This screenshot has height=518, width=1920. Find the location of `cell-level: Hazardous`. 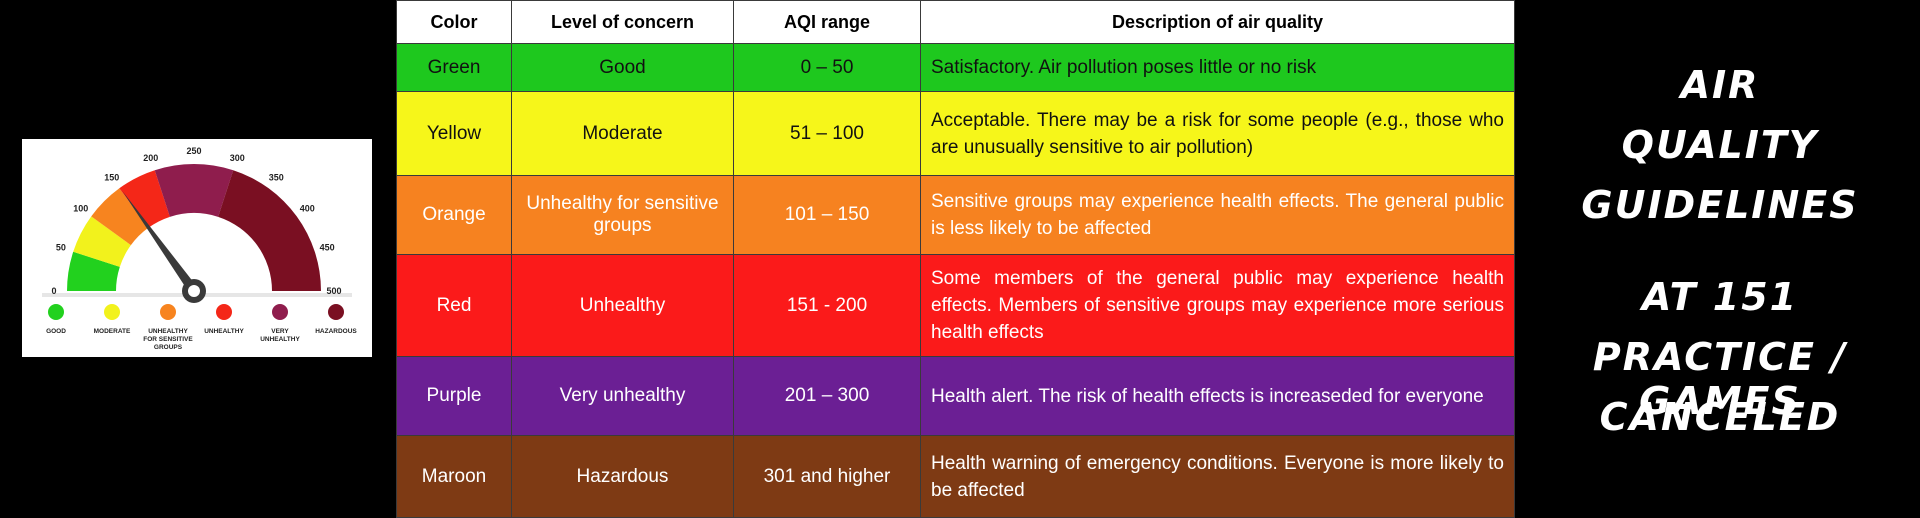

cell-level: Hazardous is located at coordinates (622, 476).